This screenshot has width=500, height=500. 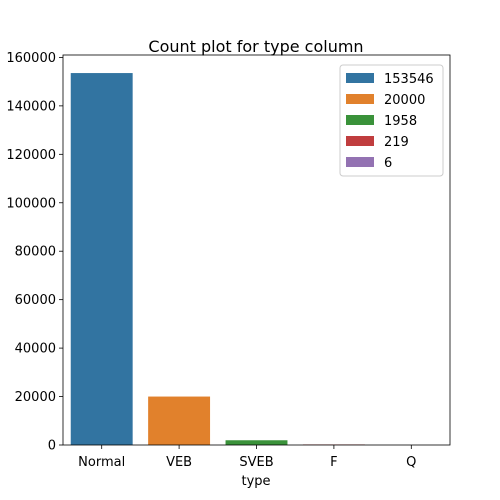 I want to click on legend-entry: 1958, so click(x=400, y=121).